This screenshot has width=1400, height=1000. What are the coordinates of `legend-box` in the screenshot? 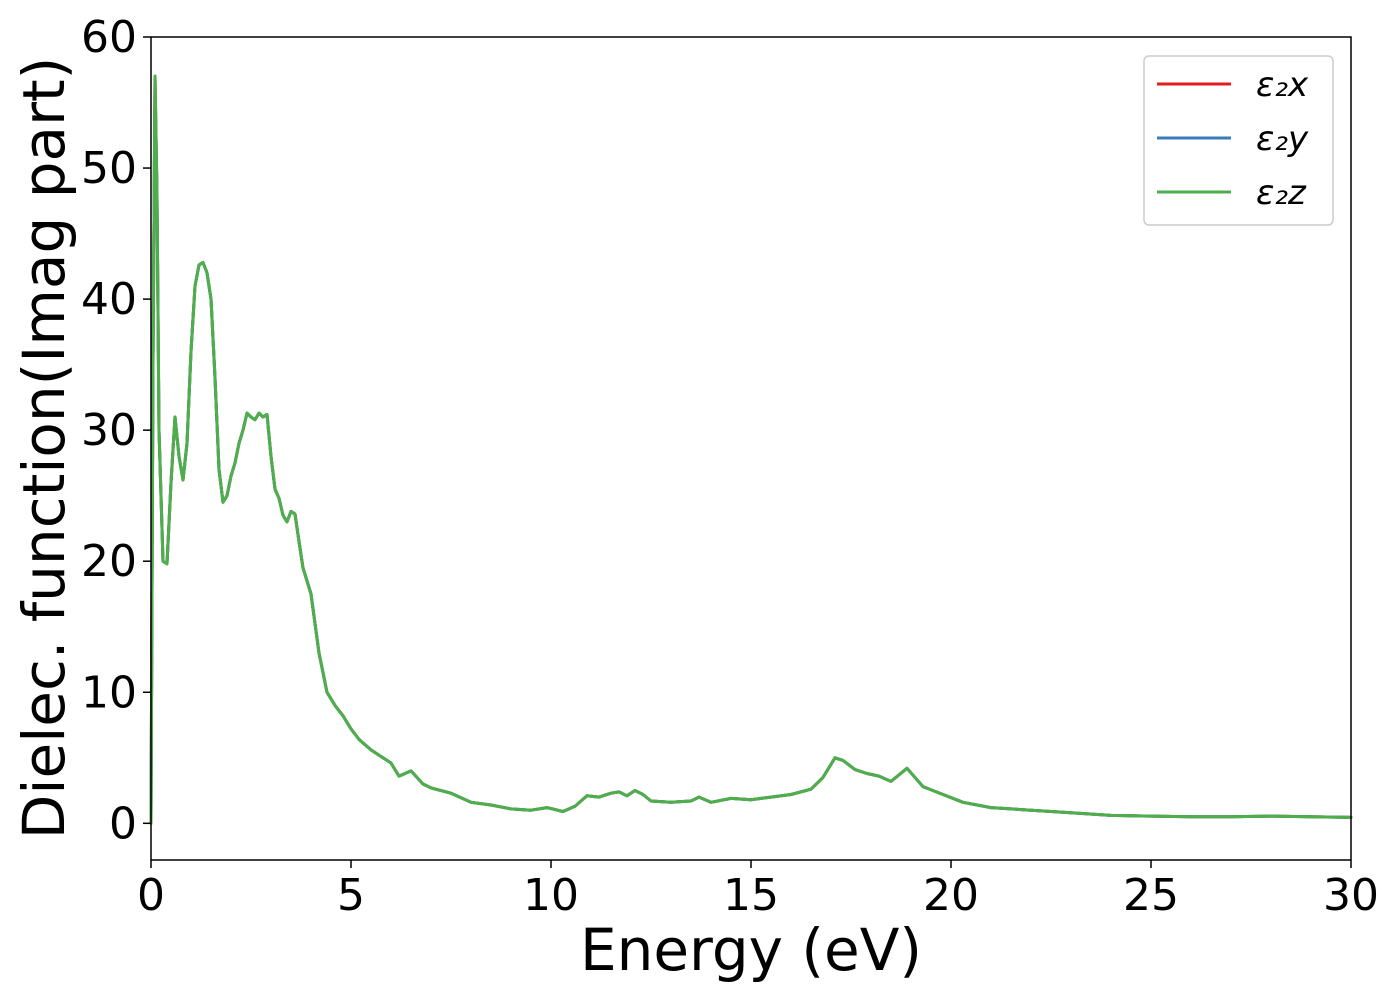 It's located at (1238, 140).